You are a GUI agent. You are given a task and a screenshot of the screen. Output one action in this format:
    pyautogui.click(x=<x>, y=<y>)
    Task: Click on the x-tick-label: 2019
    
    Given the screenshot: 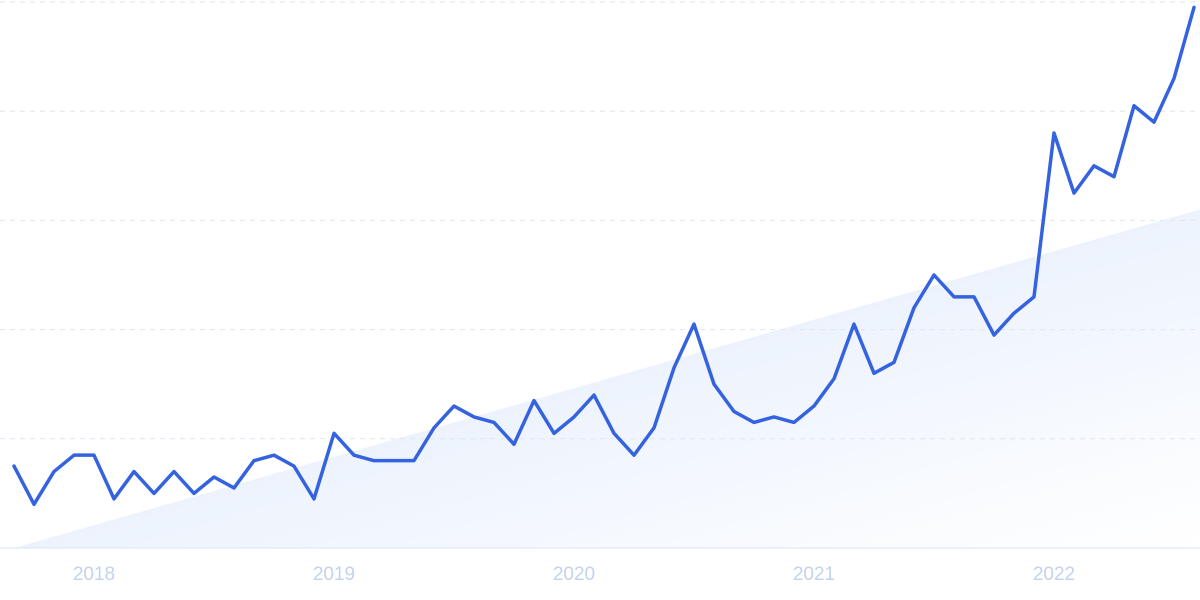 What is the action you would take?
    pyautogui.click(x=334, y=574)
    